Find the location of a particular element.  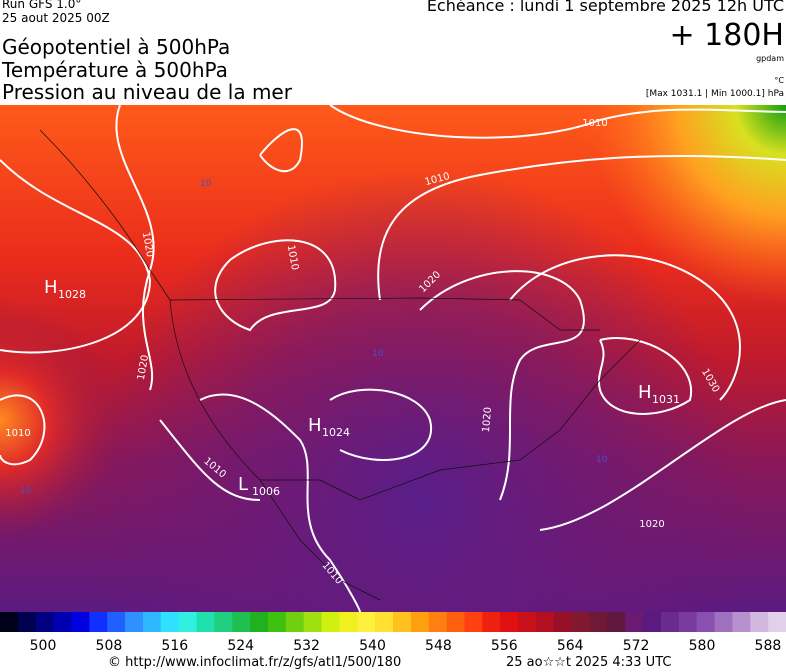

unit-t: °C is located at coordinates (779, 80).